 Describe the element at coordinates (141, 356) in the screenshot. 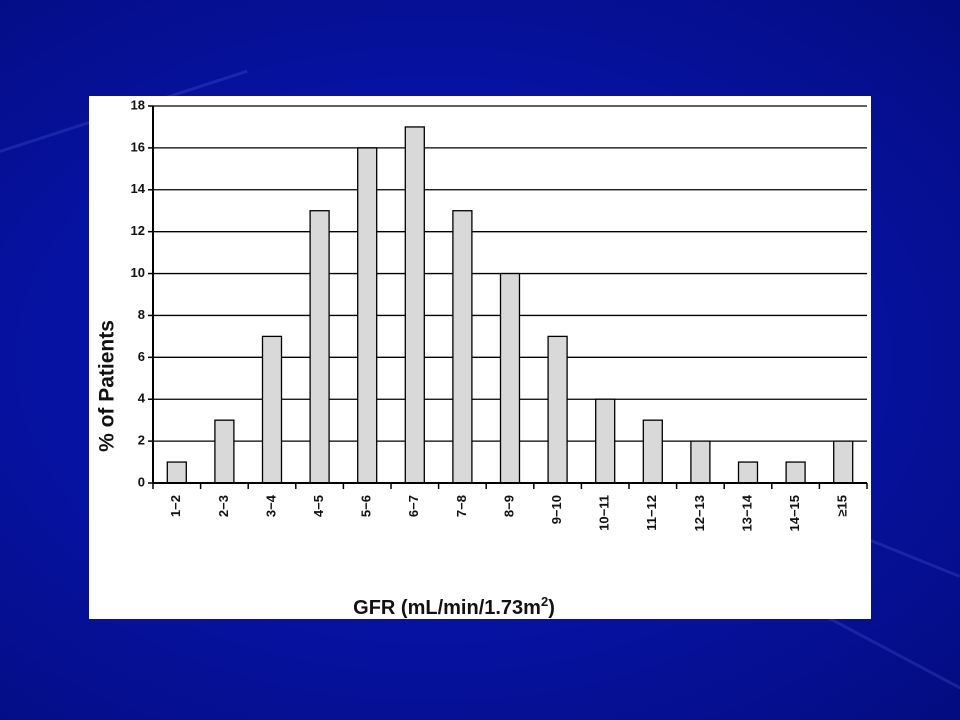

I see `y-tick-label: 6` at that location.